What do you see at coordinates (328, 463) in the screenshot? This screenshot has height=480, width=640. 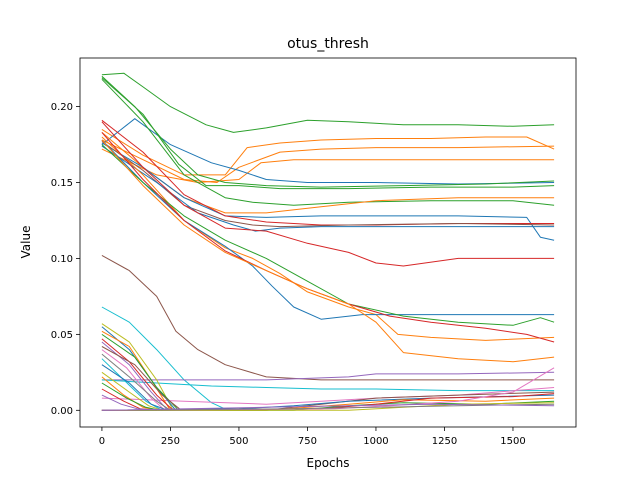 I see `x-axis-label: Epochs` at bounding box center [328, 463].